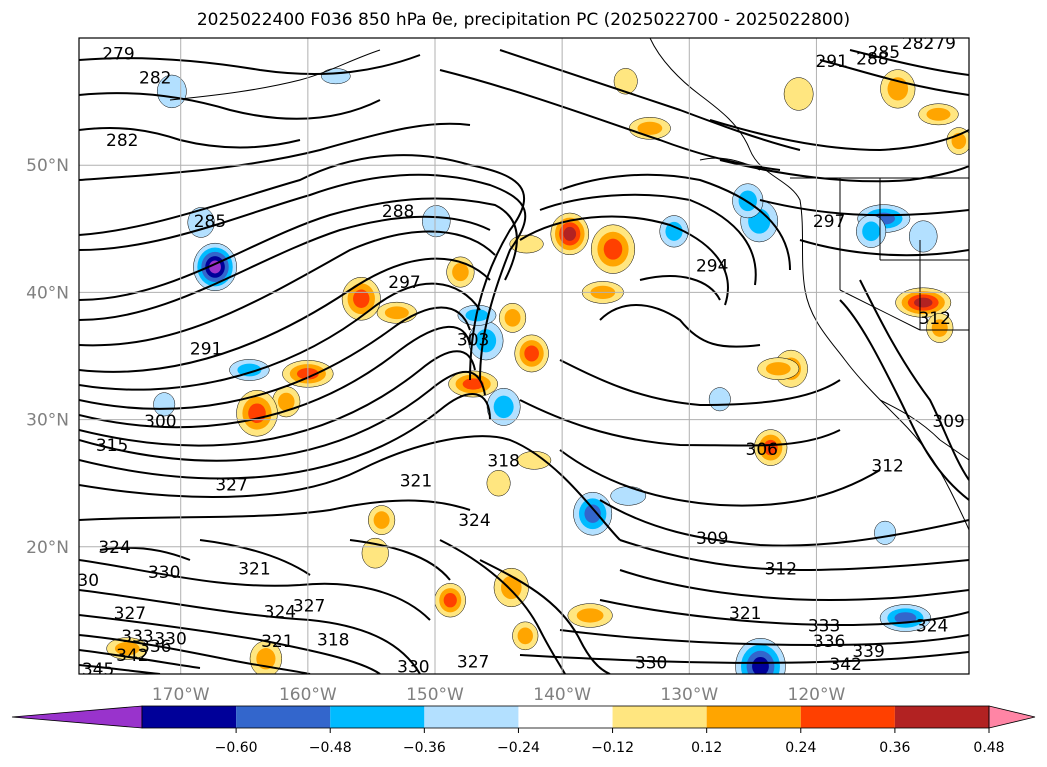 Image resolution: width=1047 pixels, height=767 pixels. What do you see at coordinates (112, 446) in the screenshot?
I see `contour-label: 315` at bounding box center [112, 446].